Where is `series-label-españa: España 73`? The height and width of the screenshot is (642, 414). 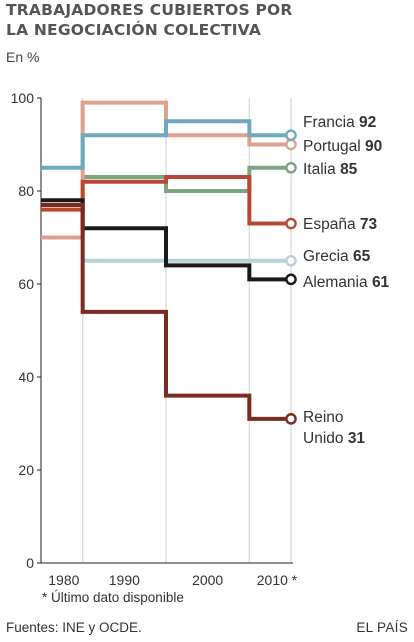 series-label-españa: España 73 is located at coordinates (340, 224).